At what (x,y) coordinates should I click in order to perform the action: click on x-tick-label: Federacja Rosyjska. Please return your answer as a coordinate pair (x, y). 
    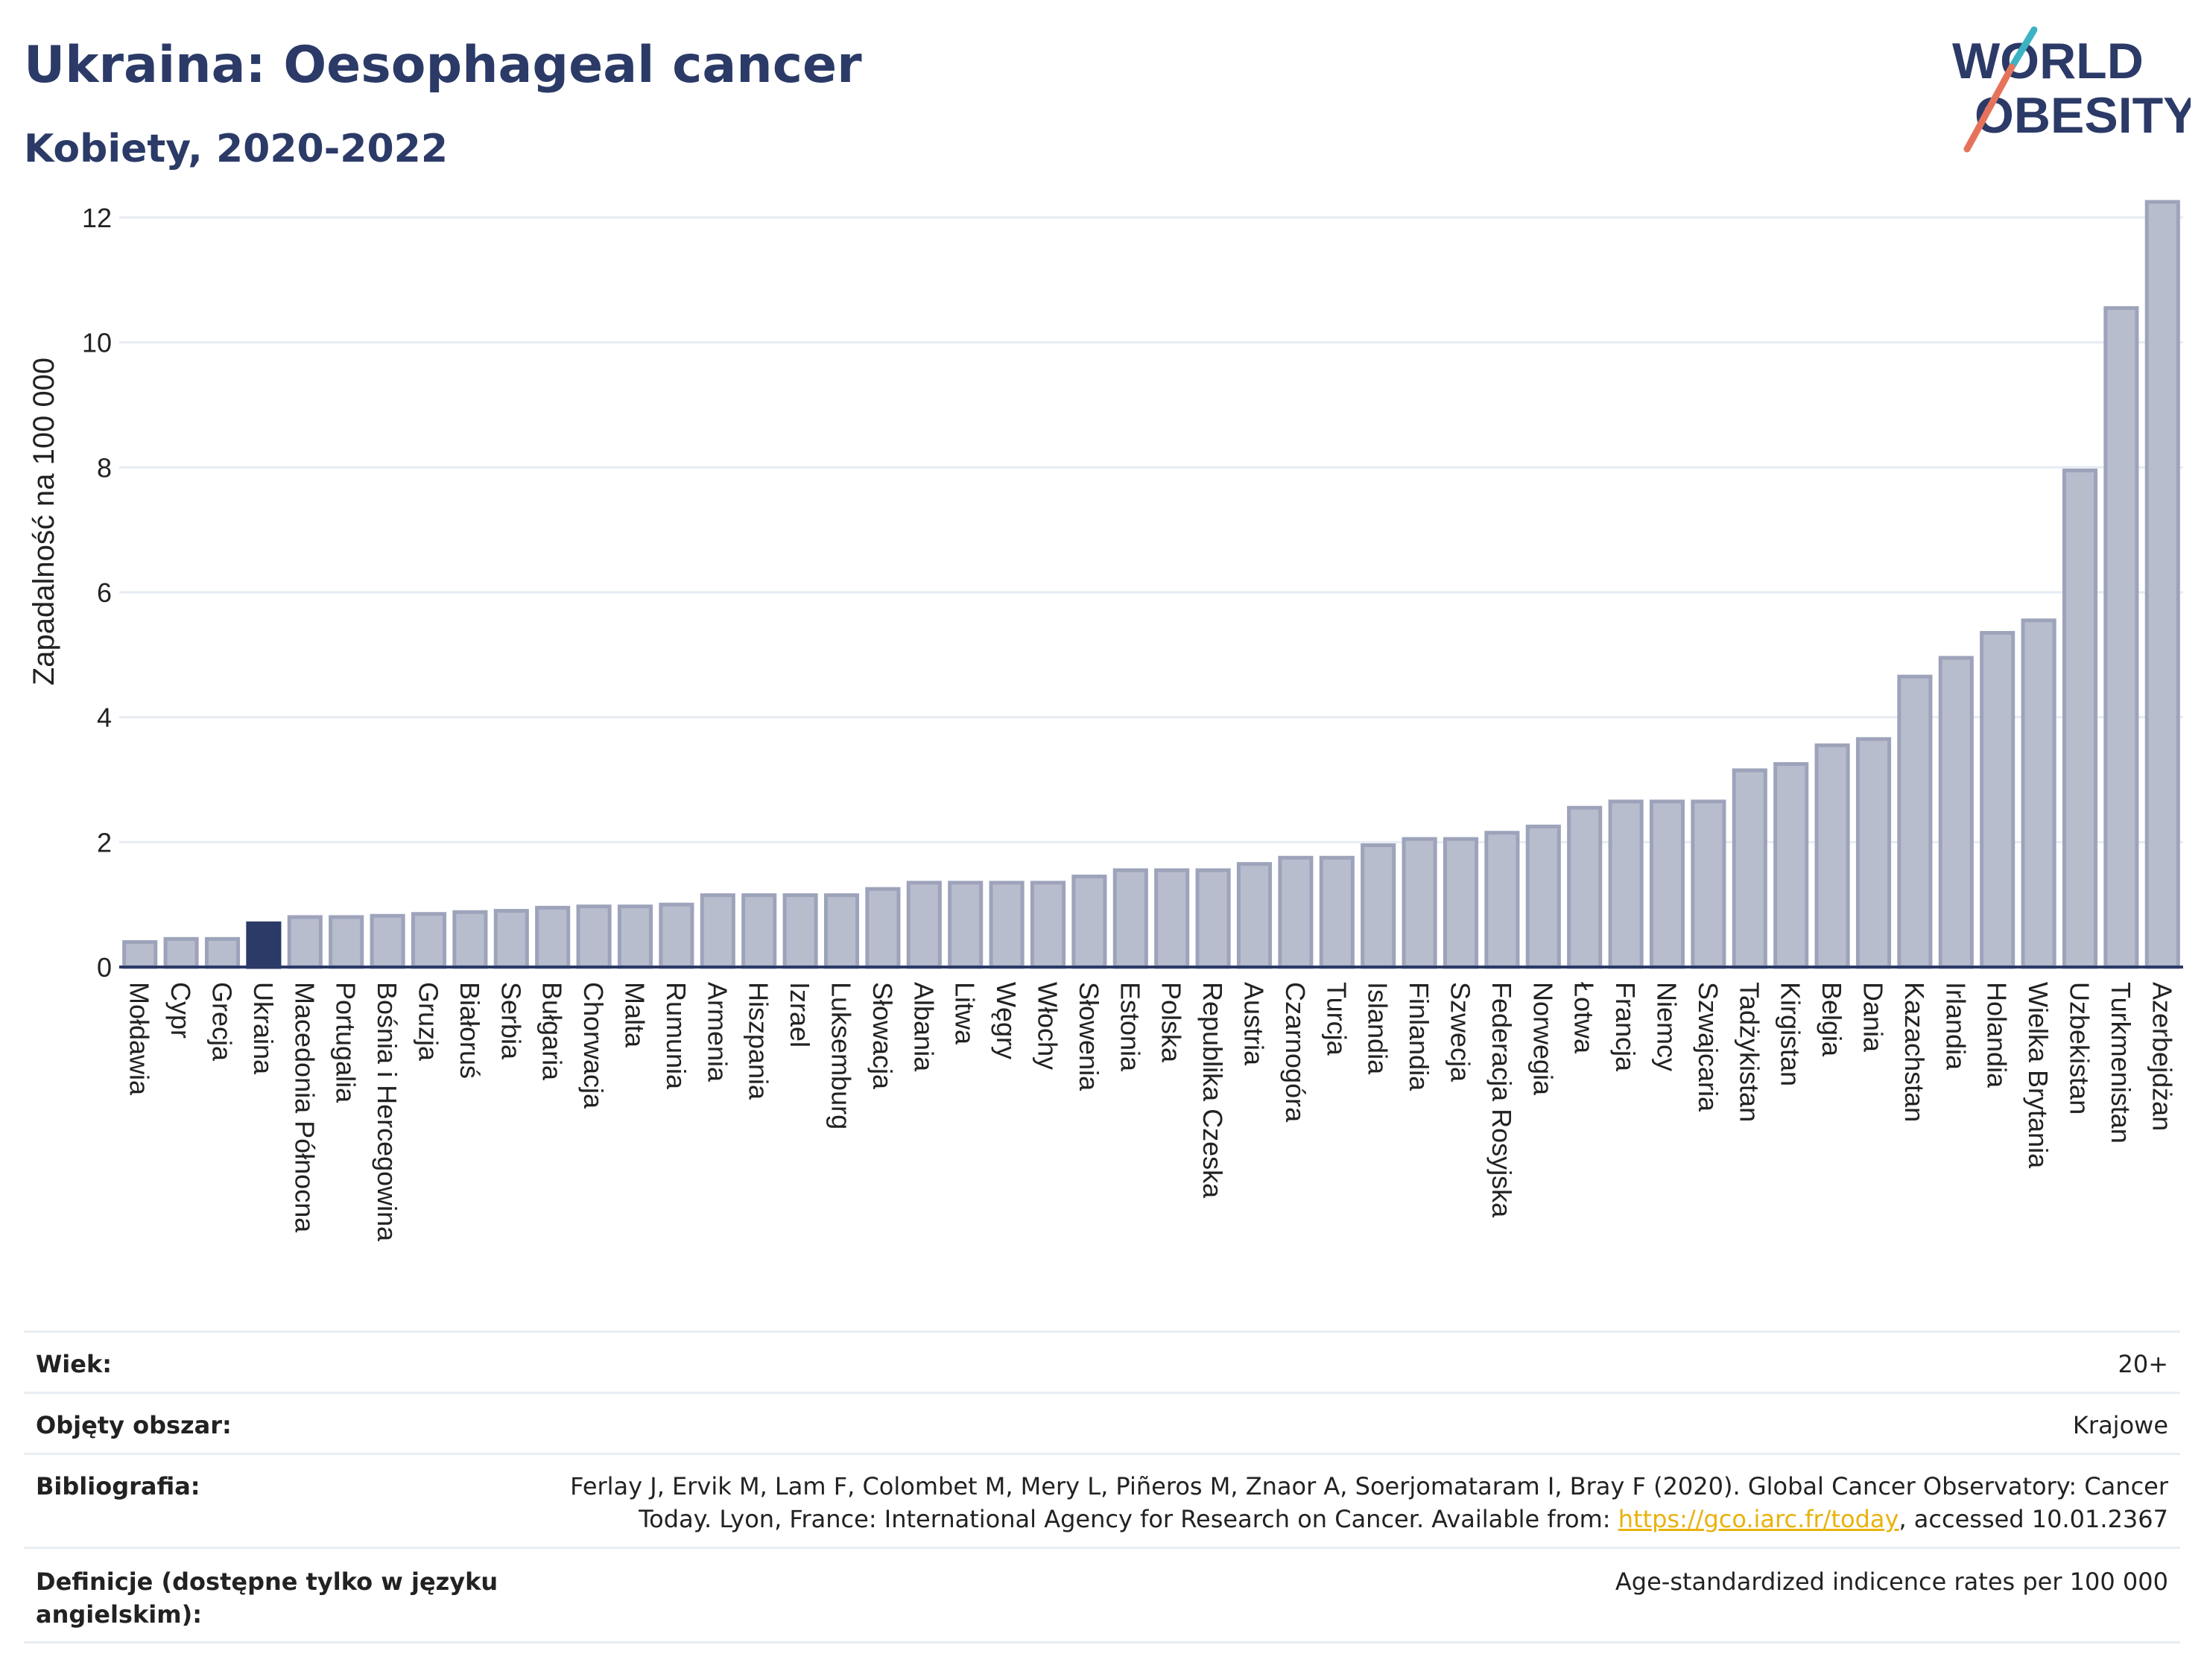
    Looking at the image, I should click on (1501, 1100).